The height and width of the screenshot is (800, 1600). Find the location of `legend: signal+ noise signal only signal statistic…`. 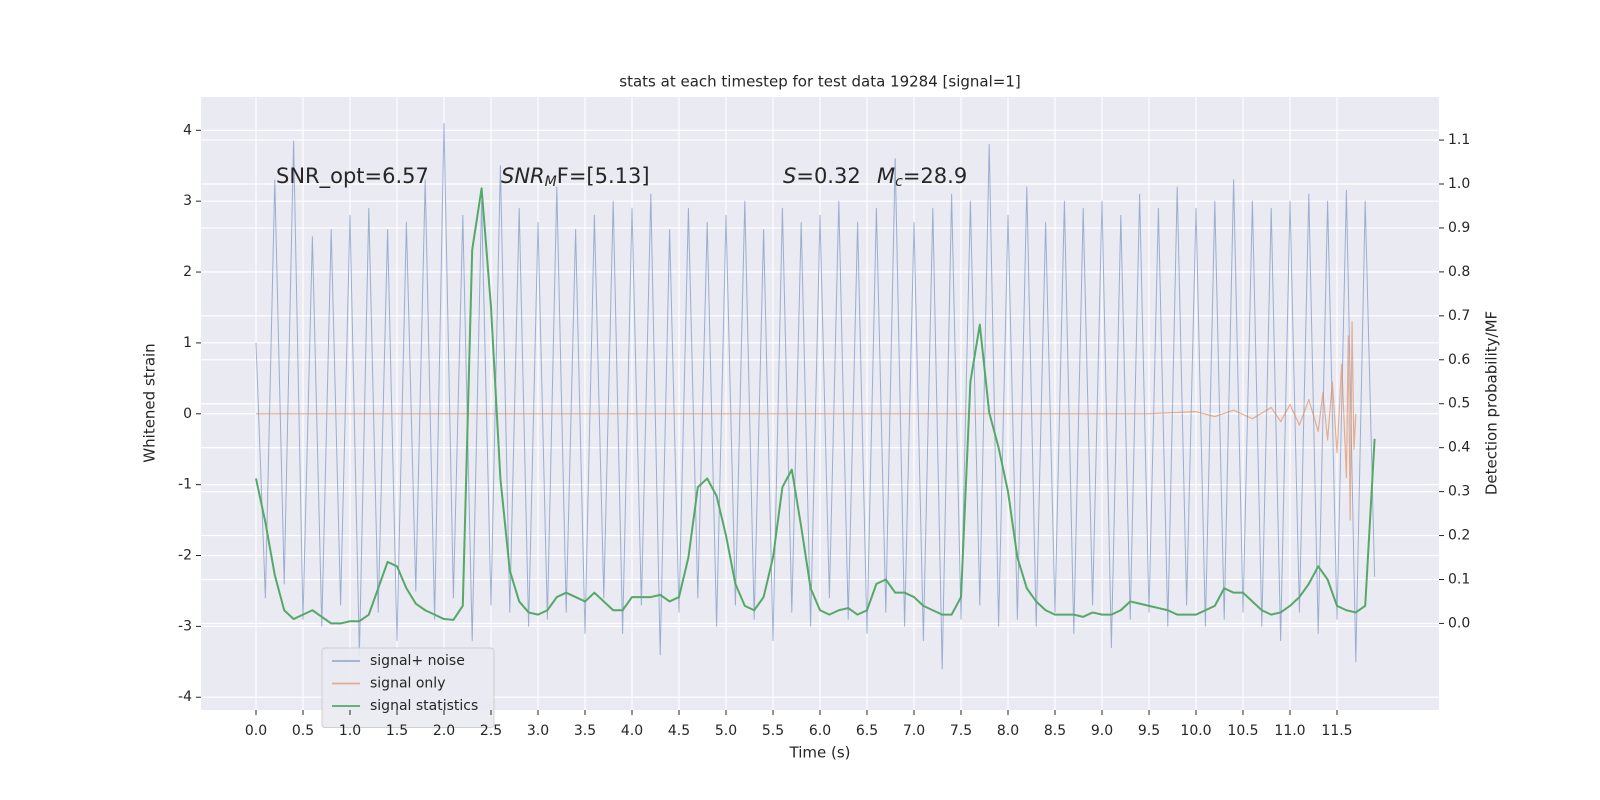

legend: signal+ noise signal only signal statistic… is located at coordinates (408, 687).